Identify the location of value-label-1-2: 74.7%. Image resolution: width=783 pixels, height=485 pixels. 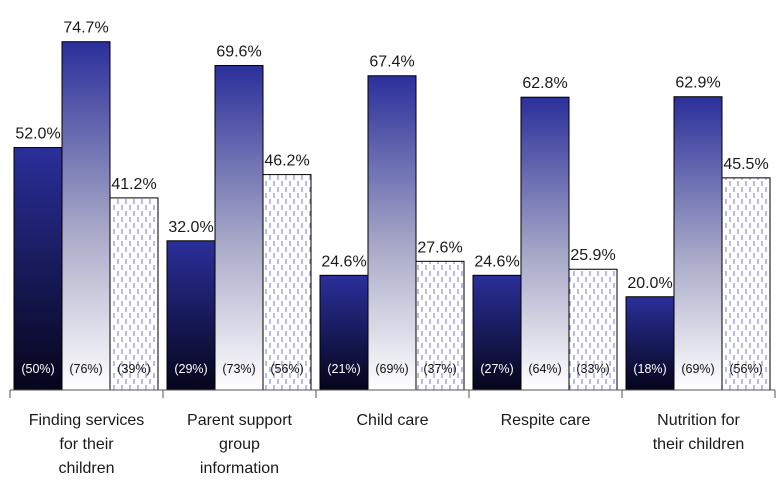
(85, 28).